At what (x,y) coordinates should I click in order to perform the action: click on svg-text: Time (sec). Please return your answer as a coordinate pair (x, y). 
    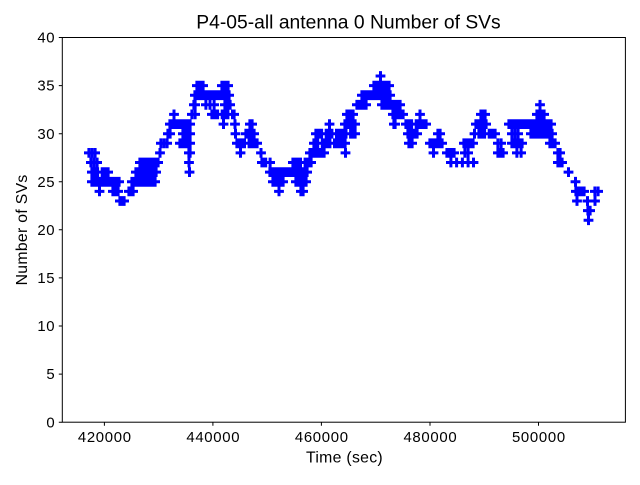
    Looking at the image, I should click on (344, 458).